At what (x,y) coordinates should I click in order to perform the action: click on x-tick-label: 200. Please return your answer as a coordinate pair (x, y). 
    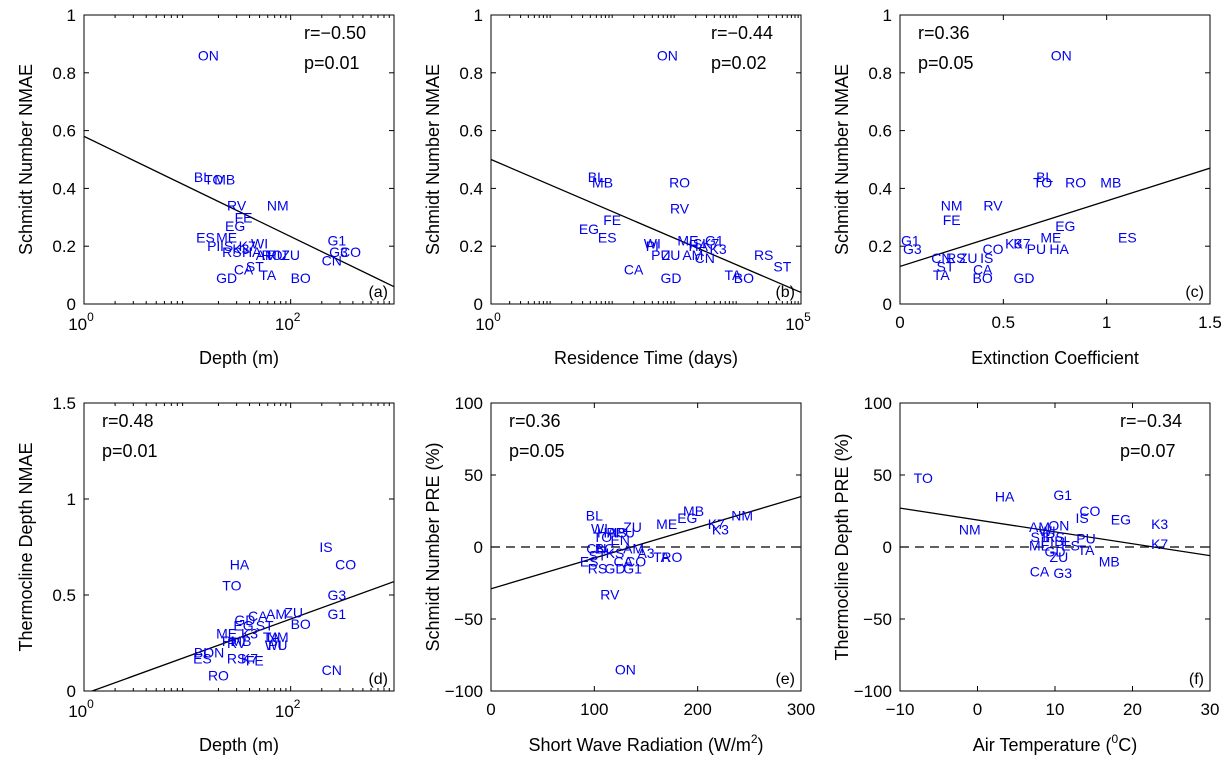
    Looking at the image, I should click on (697, 709).